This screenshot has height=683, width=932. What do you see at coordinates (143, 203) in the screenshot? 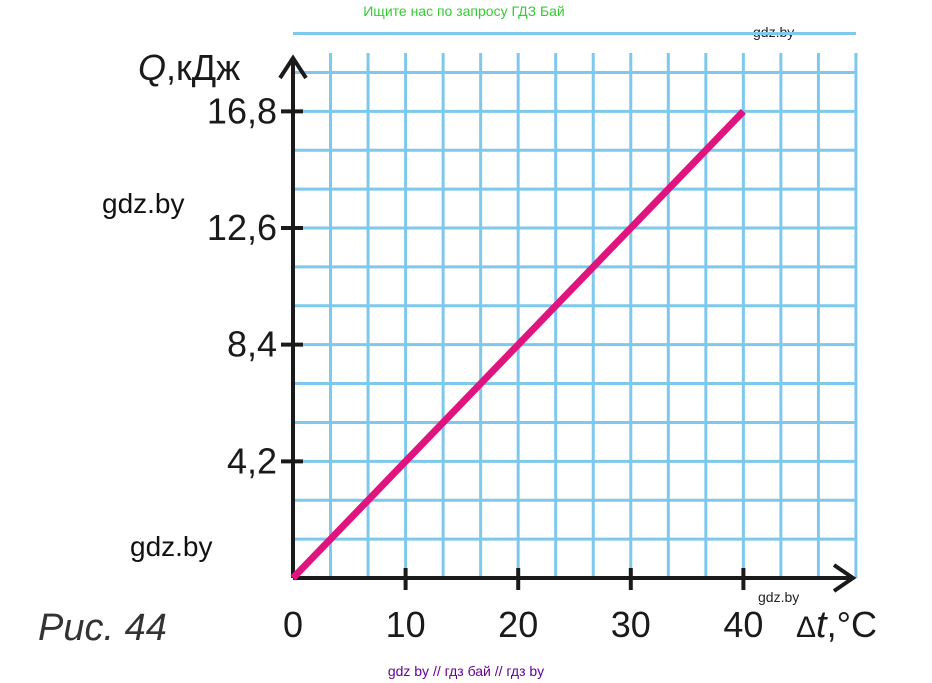
I see `watermark-left-upper: gdz.by` at bounding box center [143, 203].